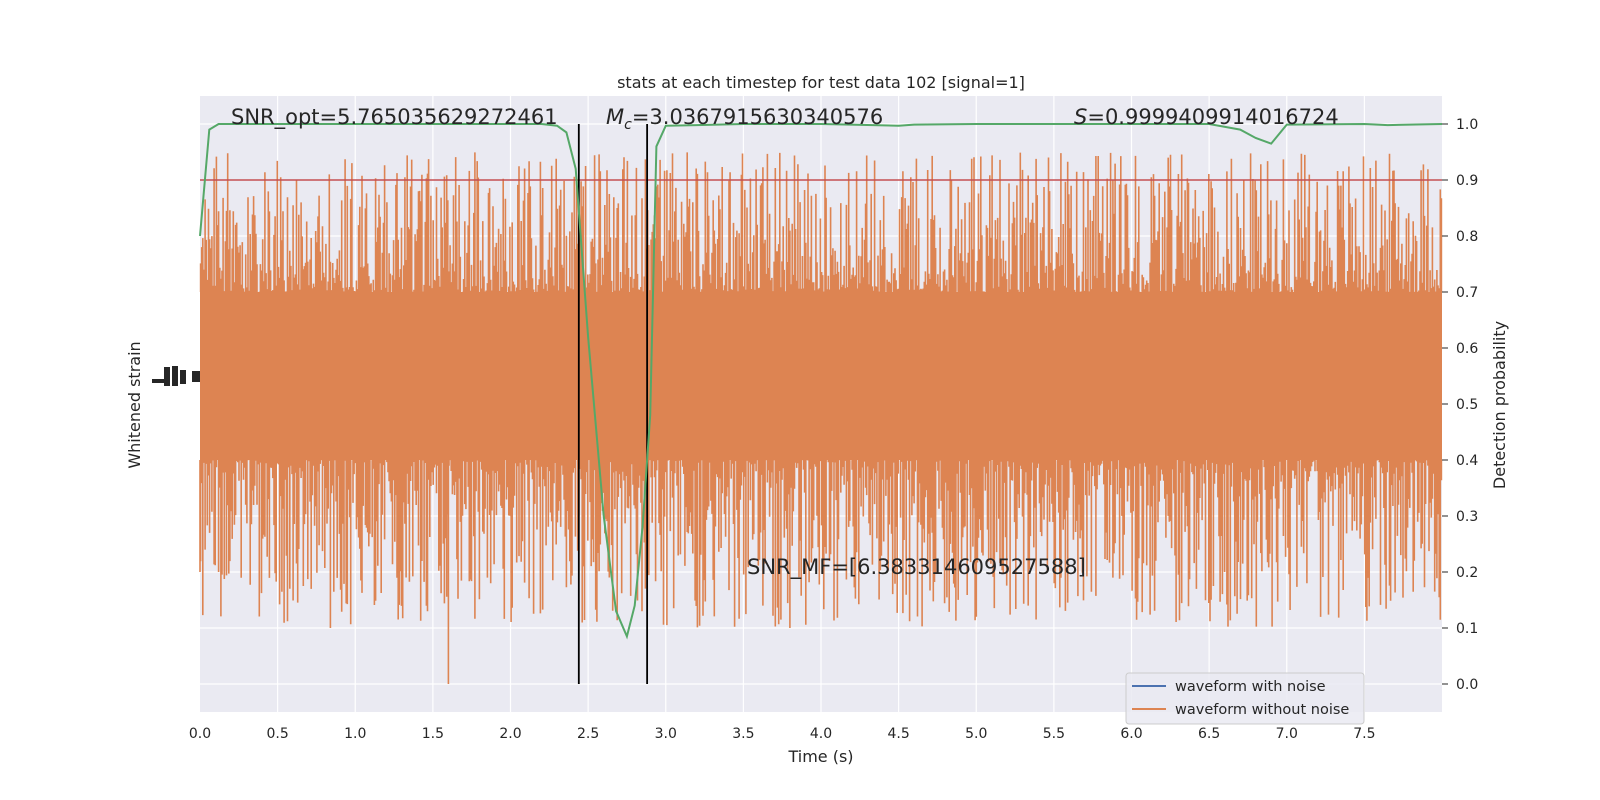 The image size is (1600, 800). What do you see at coordinates (510, 734) in the screenshot?
I see `x-tick-label: 2.0` at bounding box center [510, 734].